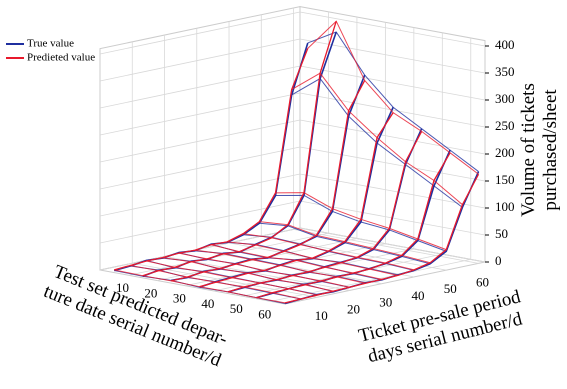 Image resolution: width=567 pixels, height=389 pixels. I want to click on z-tick-label: 250, so click(505, 125).